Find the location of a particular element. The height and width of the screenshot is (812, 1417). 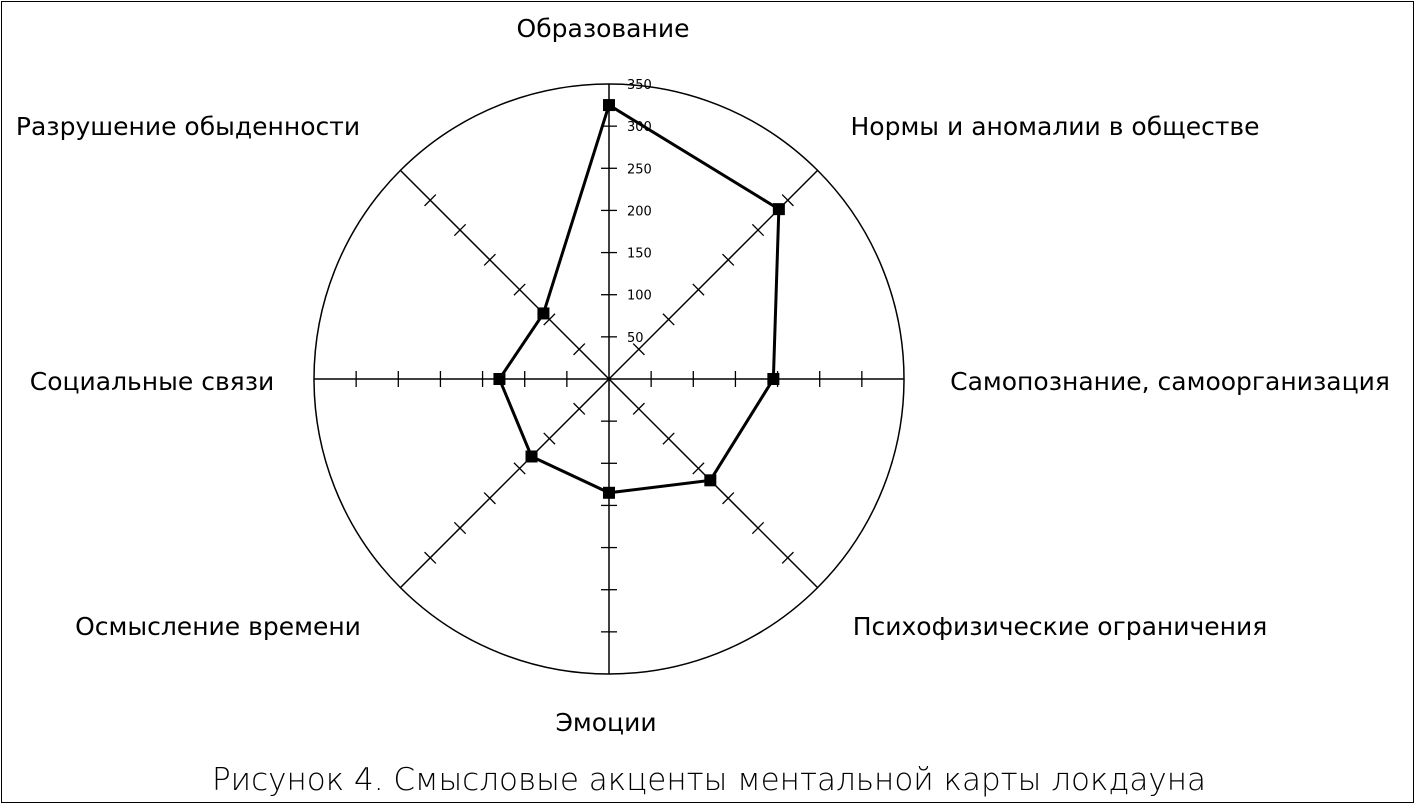

tick-label: 50 is located at coordinates (635, 338).